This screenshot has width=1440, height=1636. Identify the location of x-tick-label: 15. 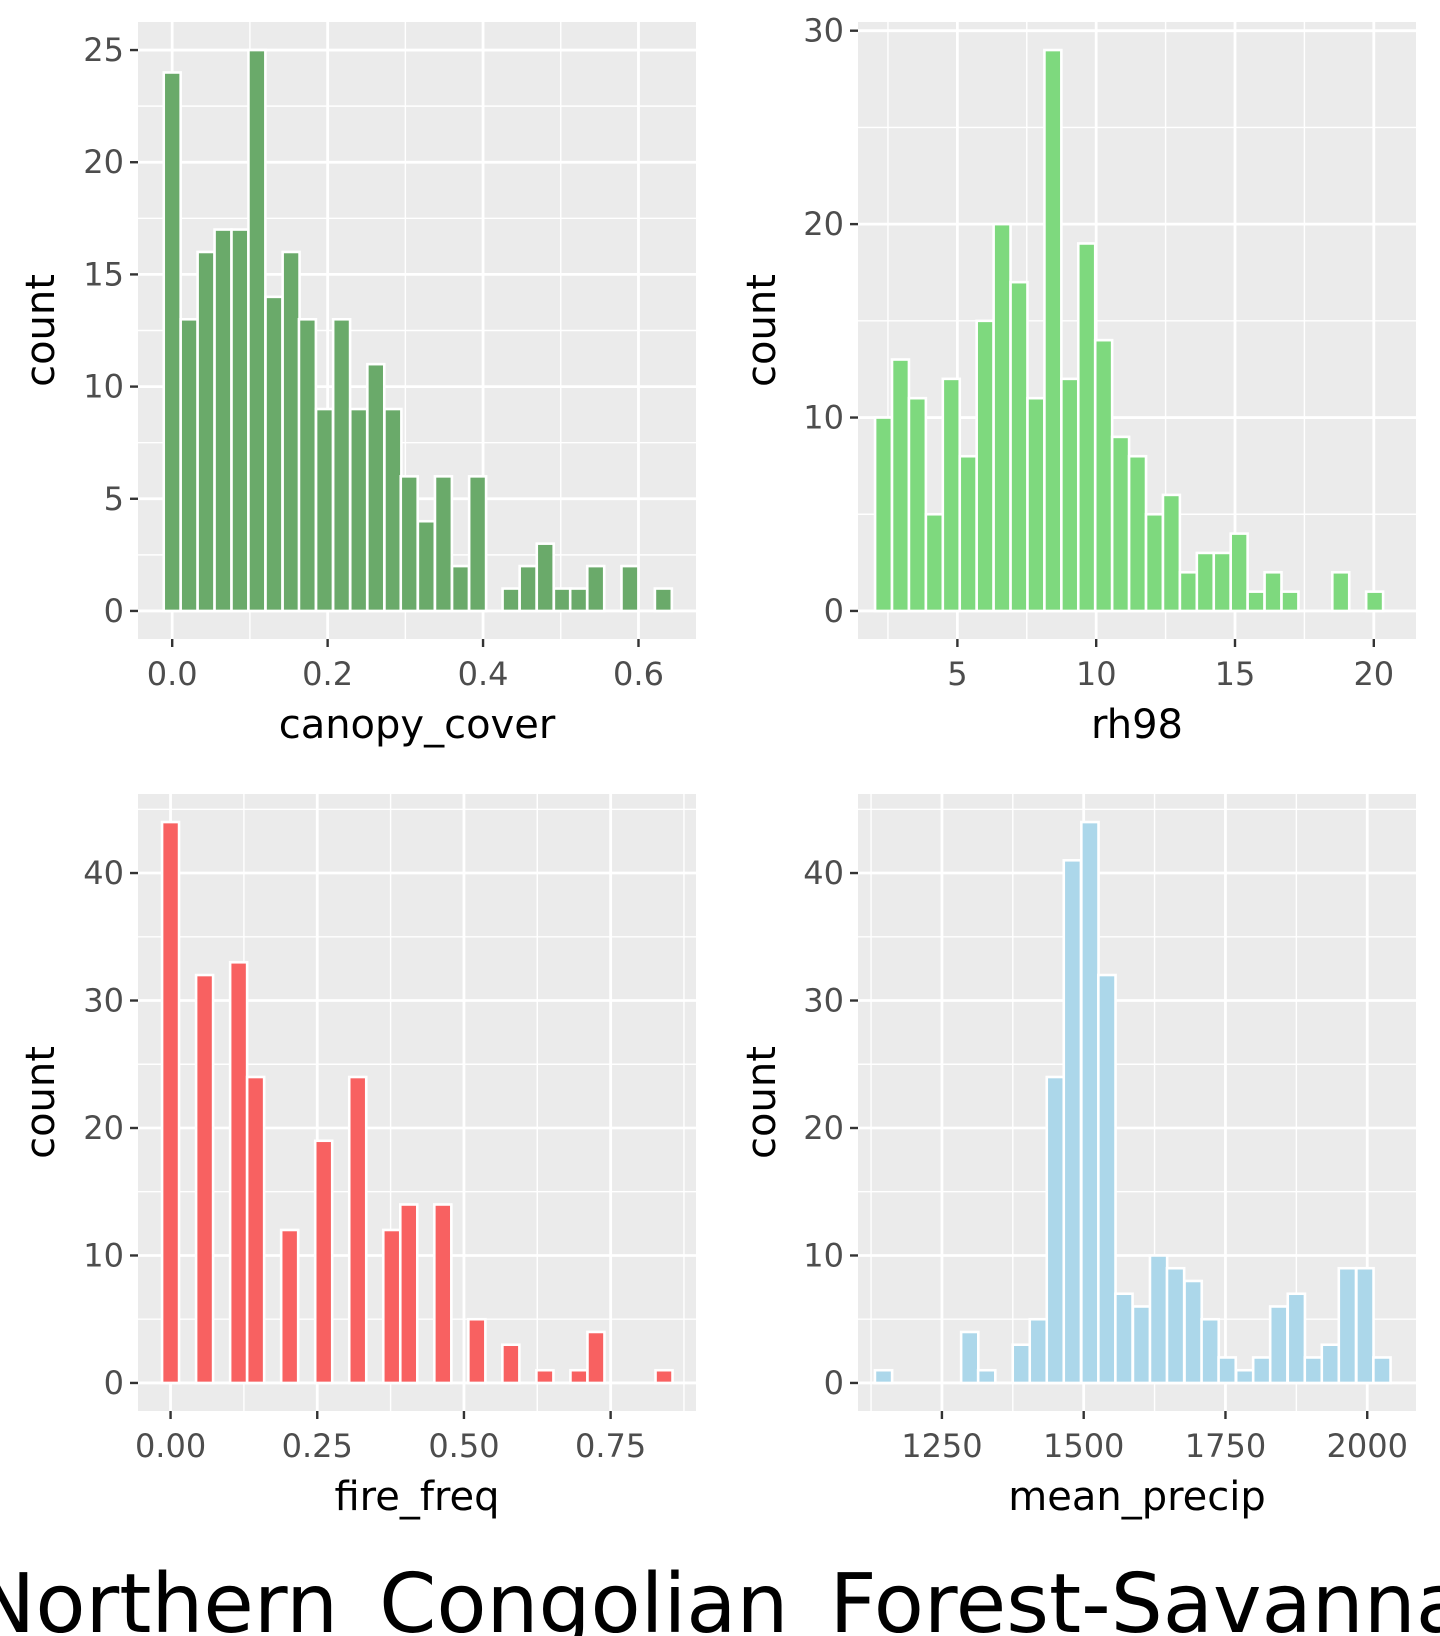
(1235, 674).